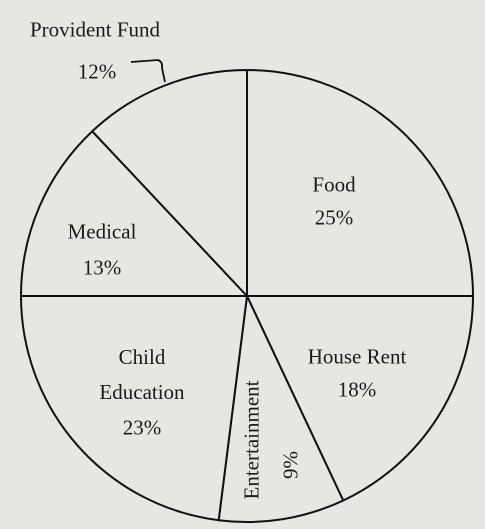 The image size is (485, 529). I want to click on value-label: 13%, so click(102, 267).